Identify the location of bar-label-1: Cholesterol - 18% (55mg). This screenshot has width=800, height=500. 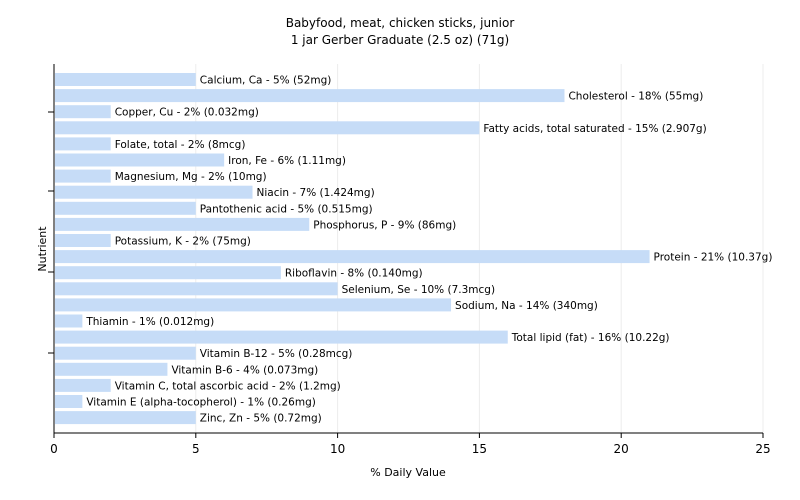
(635, 97).